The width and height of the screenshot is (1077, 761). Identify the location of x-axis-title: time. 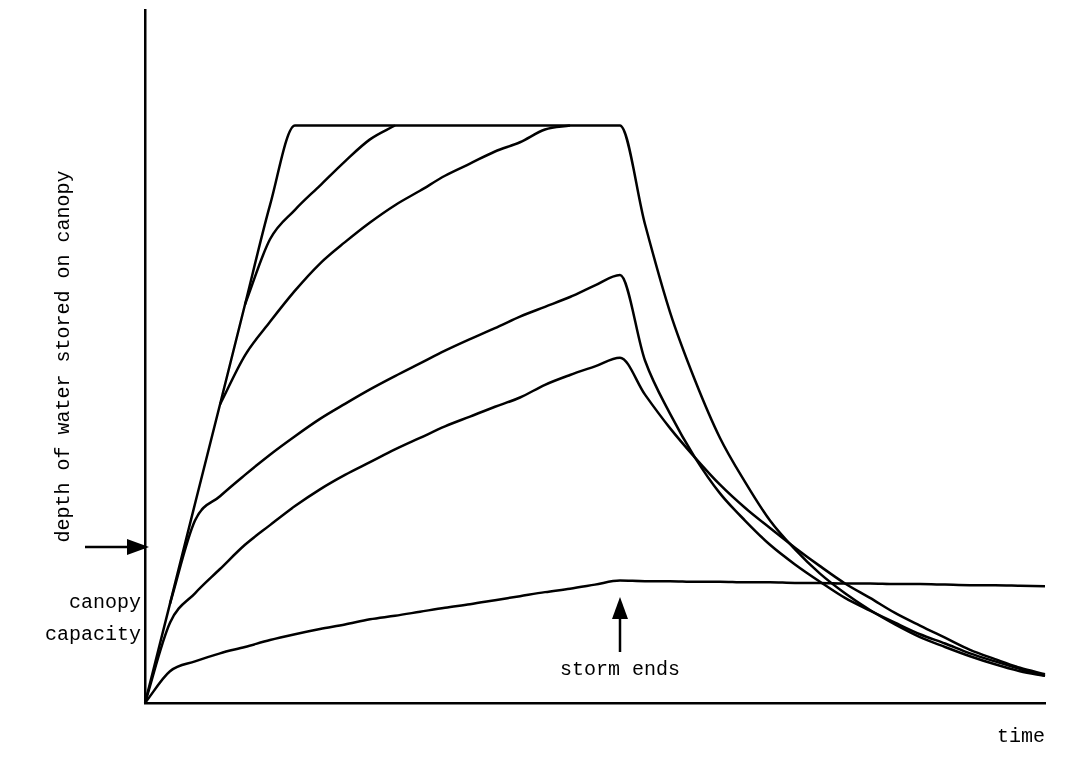
(1020, 737).